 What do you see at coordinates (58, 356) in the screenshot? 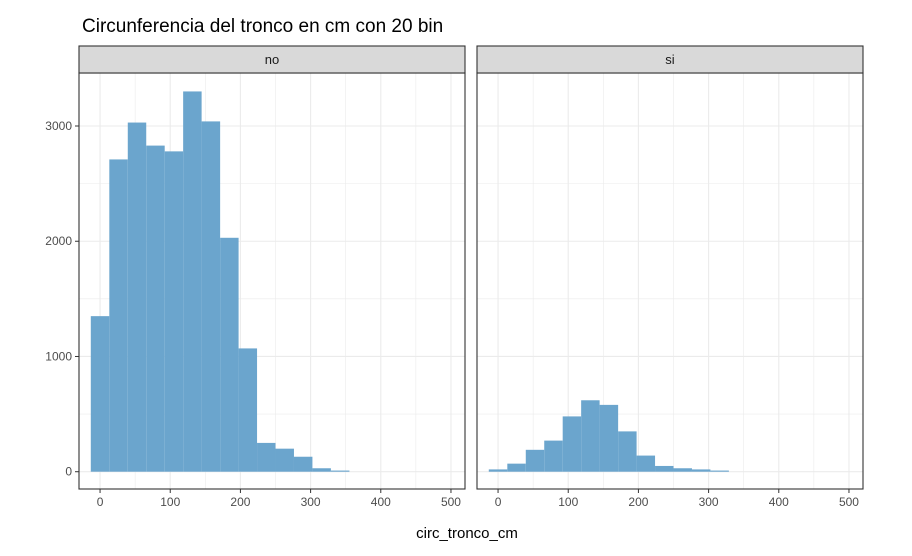
I see `y-tick-label: 1000` at bounding box center [58, 356].